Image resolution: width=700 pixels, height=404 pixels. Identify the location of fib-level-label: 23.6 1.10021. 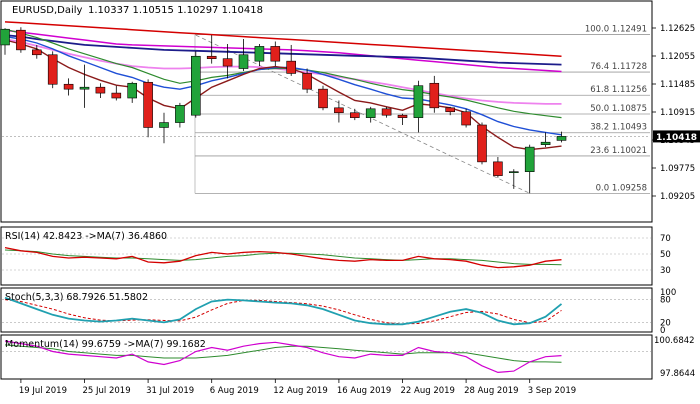
(618, 151).